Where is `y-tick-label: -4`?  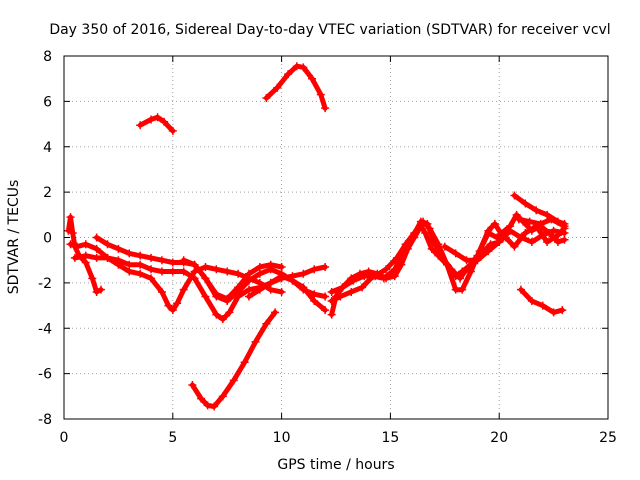 y-tick-label: -4 is located at coordinates (45, 329).